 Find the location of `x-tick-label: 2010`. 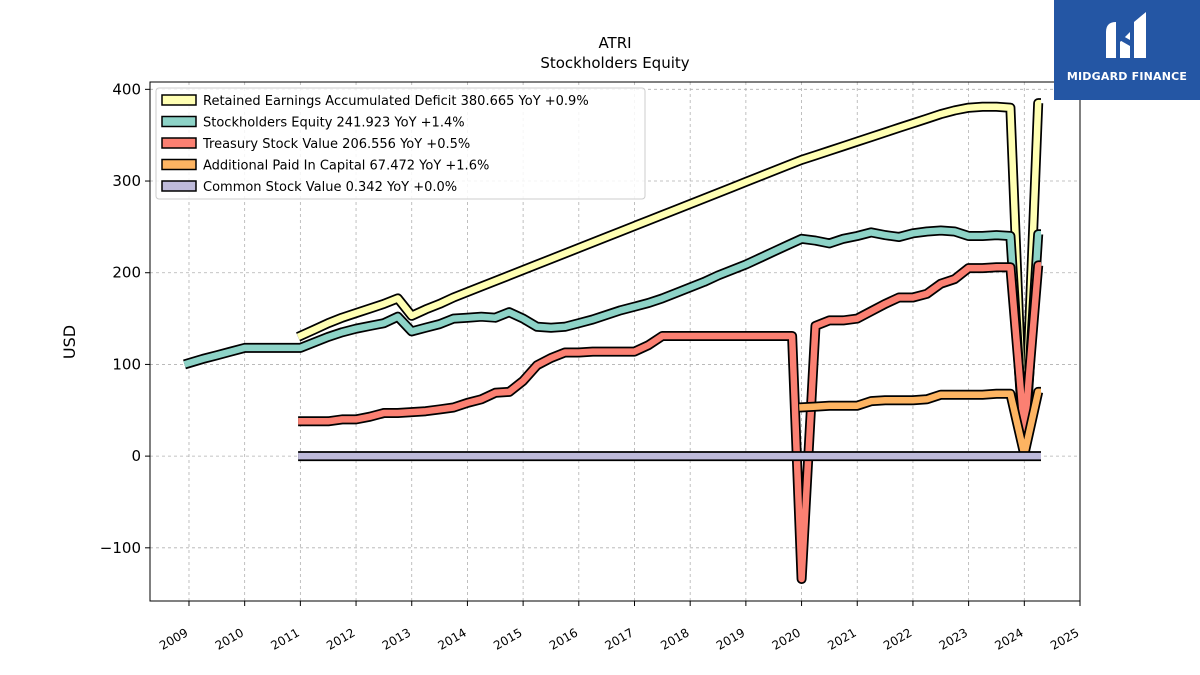

x-tick-label: 2010 is located at coordinates (229, 638).